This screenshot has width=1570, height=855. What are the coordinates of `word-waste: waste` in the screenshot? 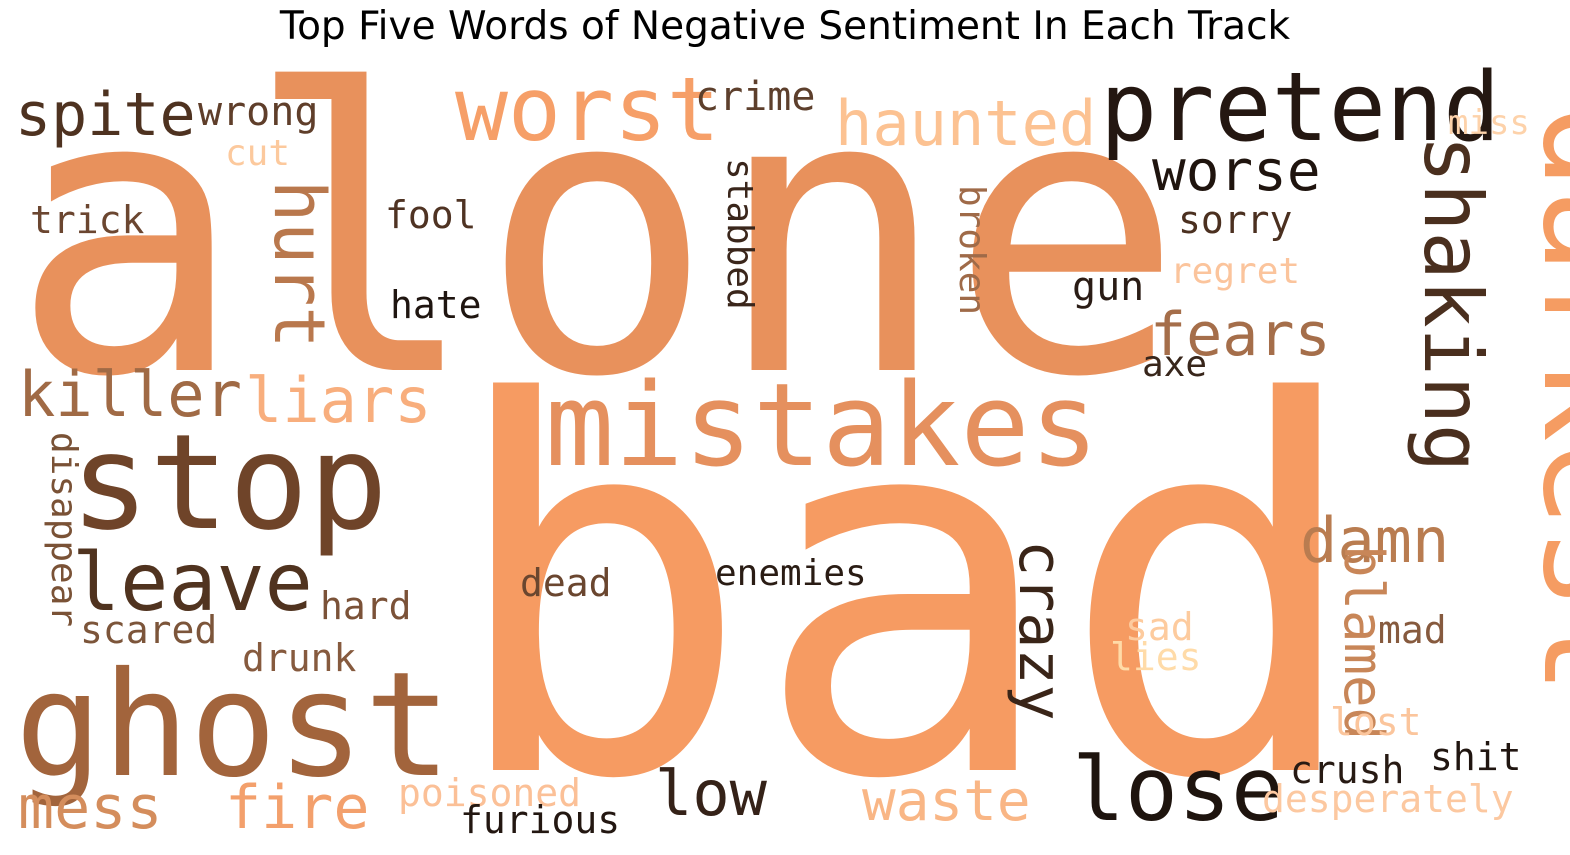 It's located at (946, 801).